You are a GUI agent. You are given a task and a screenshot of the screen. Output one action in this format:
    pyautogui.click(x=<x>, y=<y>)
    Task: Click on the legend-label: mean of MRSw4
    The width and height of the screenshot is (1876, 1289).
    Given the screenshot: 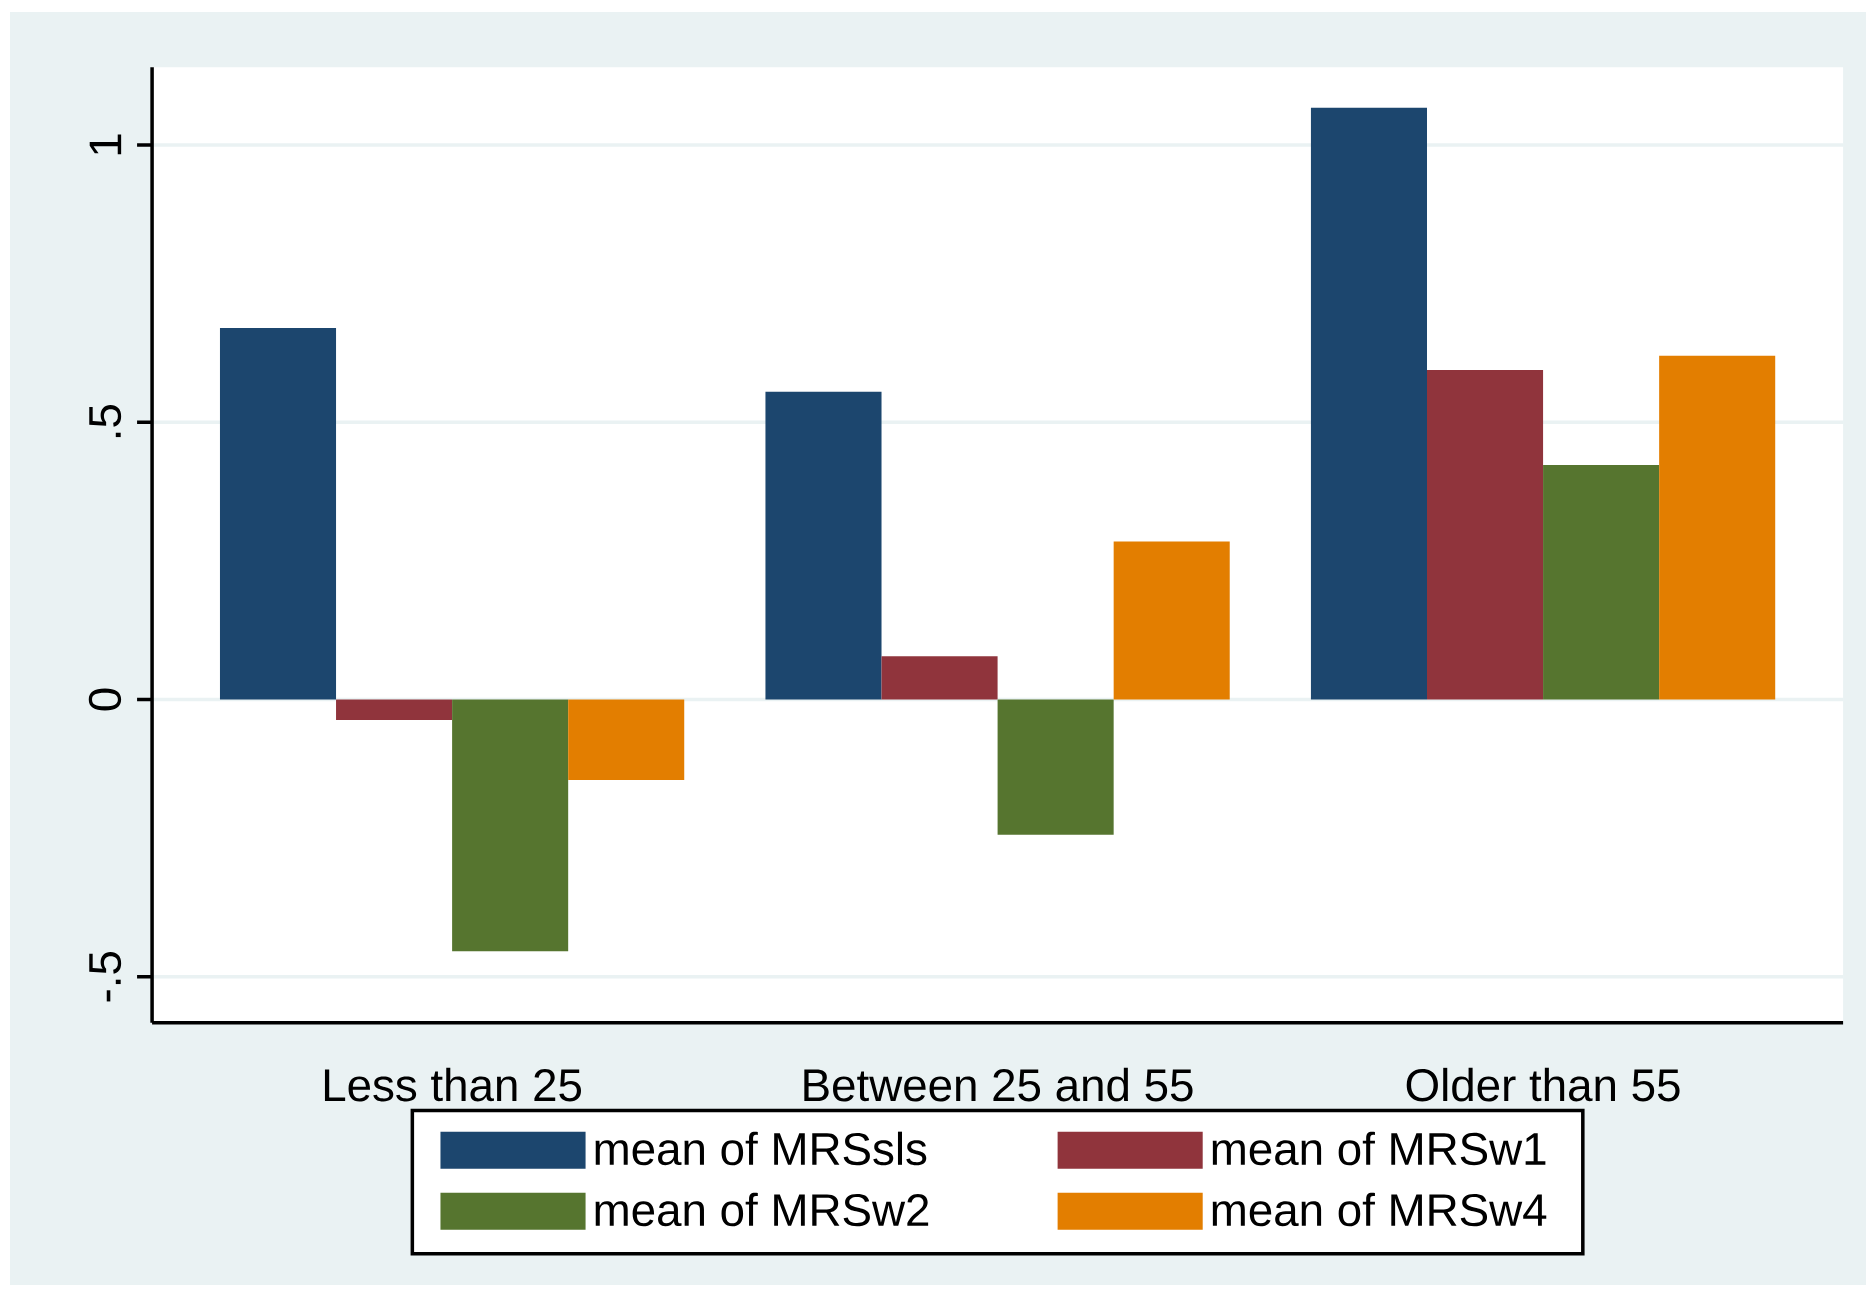 What is the action you would take?
    pyautogui.click(x=1379, y=1209)
    